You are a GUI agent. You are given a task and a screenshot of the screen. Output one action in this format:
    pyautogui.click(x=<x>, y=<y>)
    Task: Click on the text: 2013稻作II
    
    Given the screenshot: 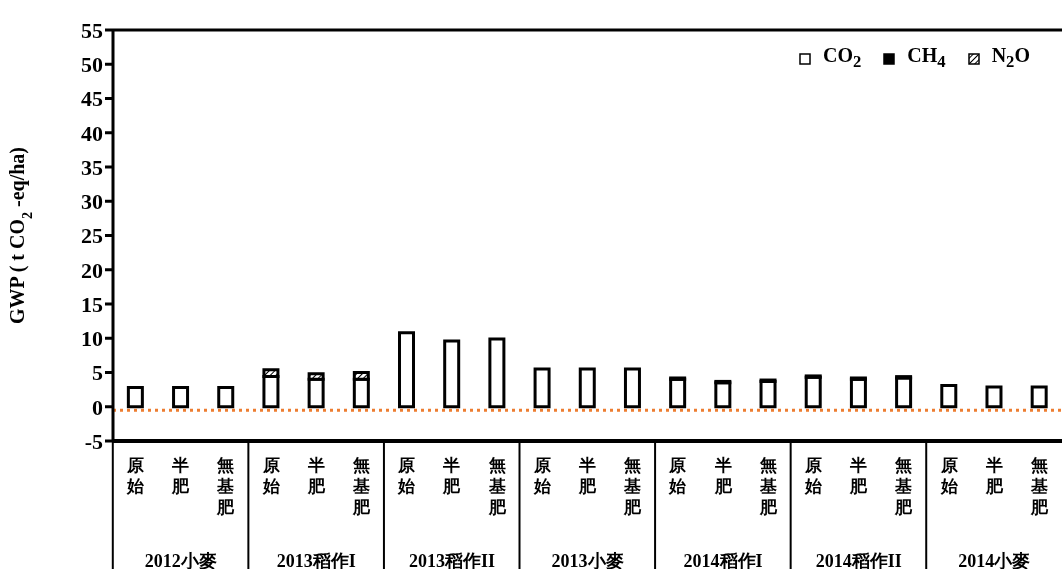 What is the action you would take?
    pyautogui.click(x=451, y=560)
    